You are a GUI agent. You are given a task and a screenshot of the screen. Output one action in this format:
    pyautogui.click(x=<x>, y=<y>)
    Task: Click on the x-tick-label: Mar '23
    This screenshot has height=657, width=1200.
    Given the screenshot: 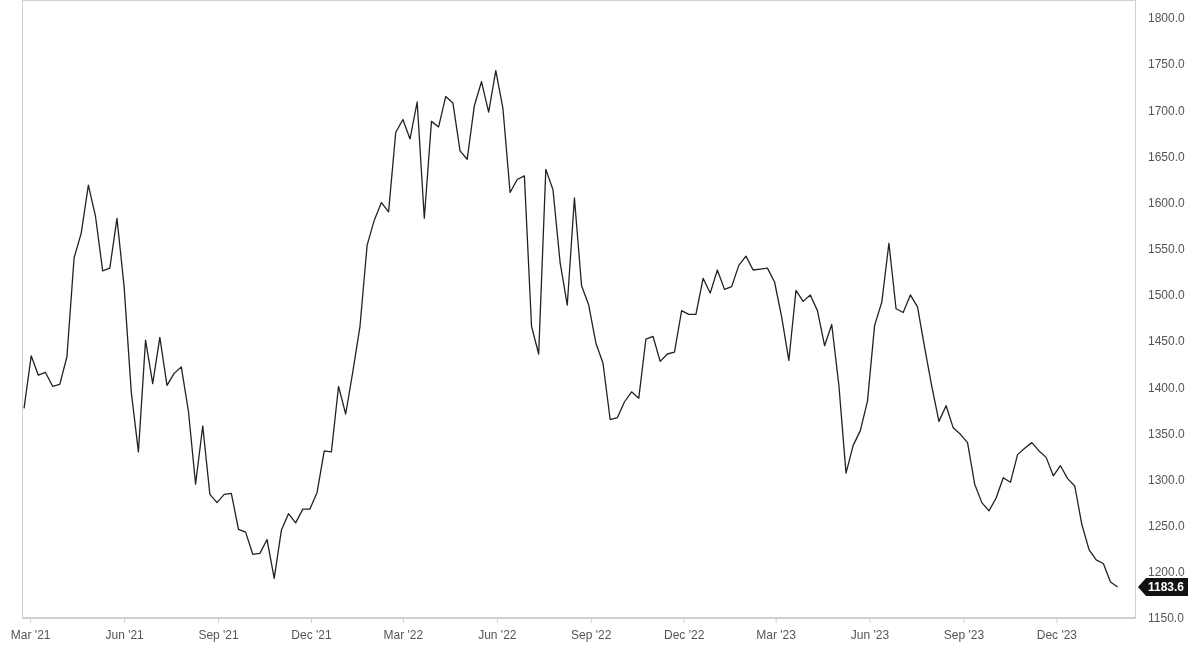 What is the action you would take?
    pyautogui.click(x=776, y=635)
    